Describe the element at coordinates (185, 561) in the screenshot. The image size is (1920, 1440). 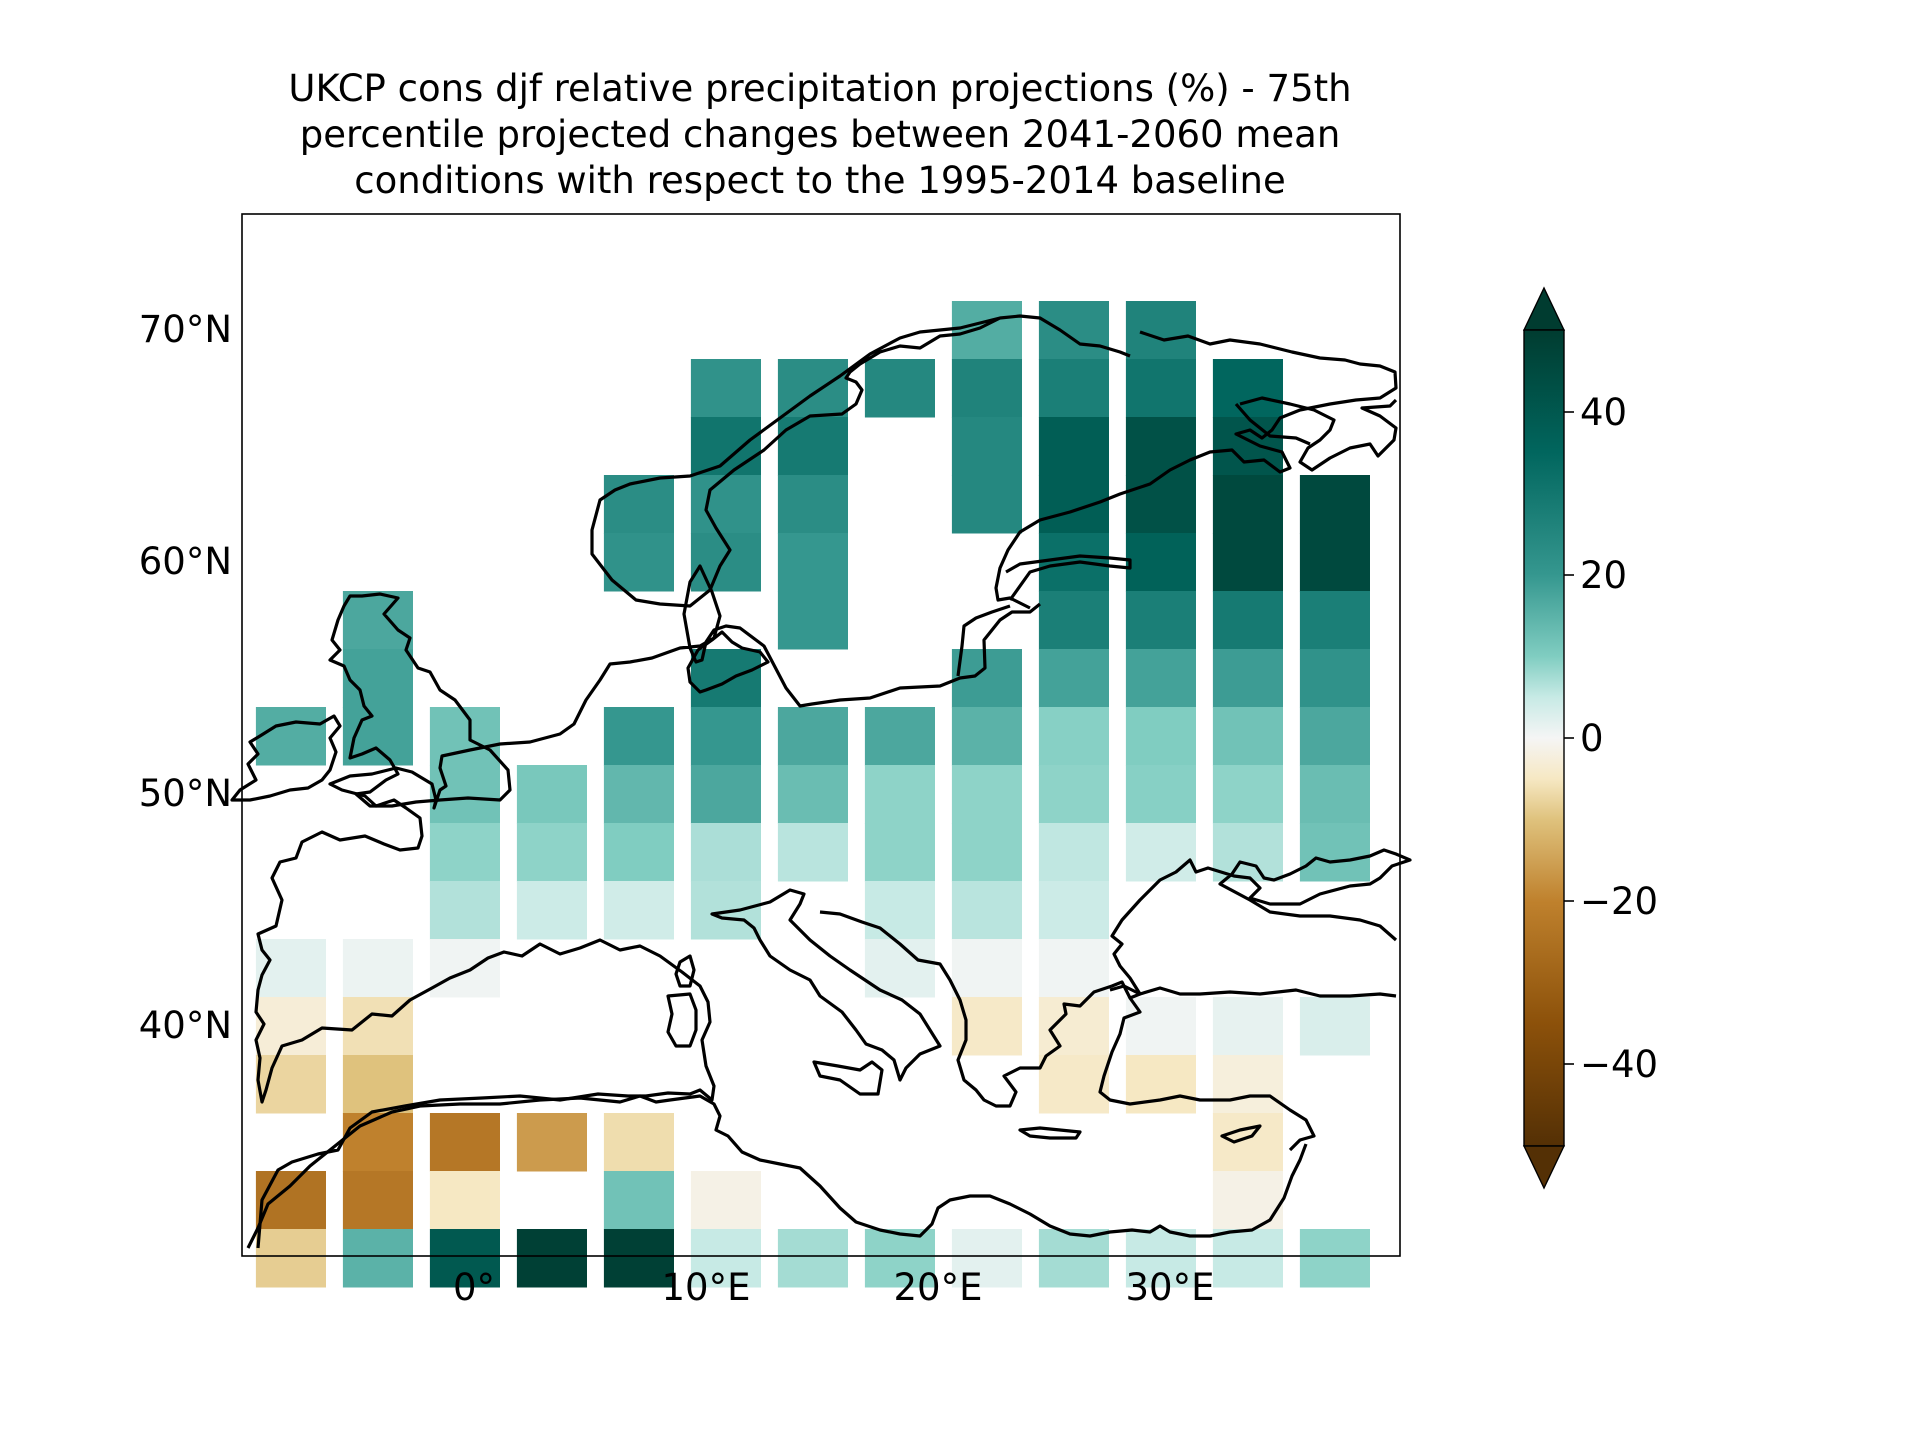
I see `y-tick-label: 60°N` at that location.